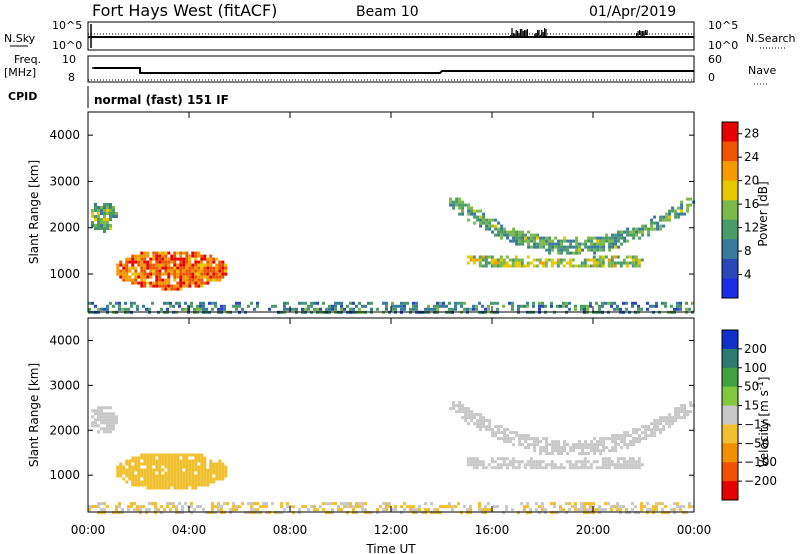  What do you see at coordinates (723, 25) in the screenshot?
I see `nsearch-tick-top: 10^5` at bounding box center [723, 25].